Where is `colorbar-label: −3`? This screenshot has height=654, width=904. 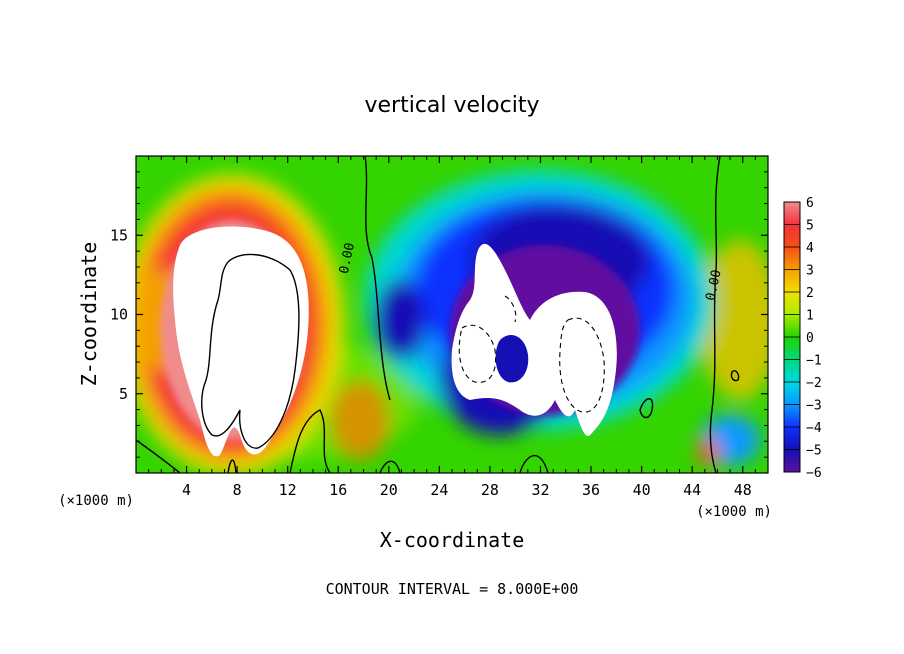
colorbar-label: −3 is located at coordinates (814, 406).